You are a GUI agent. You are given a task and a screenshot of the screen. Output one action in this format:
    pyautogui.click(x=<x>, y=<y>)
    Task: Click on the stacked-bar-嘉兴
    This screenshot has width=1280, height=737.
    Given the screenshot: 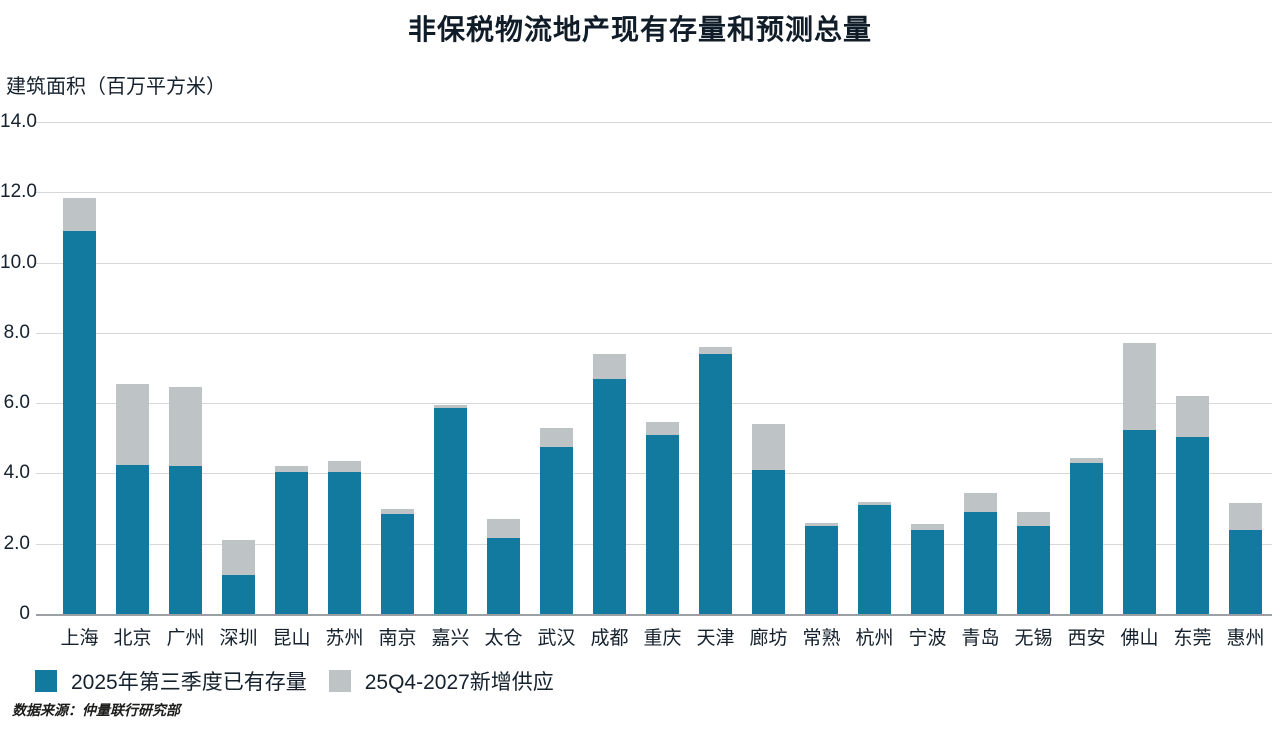 What is the action you would take?
    pyautogui.click(x=450, y=509)
    